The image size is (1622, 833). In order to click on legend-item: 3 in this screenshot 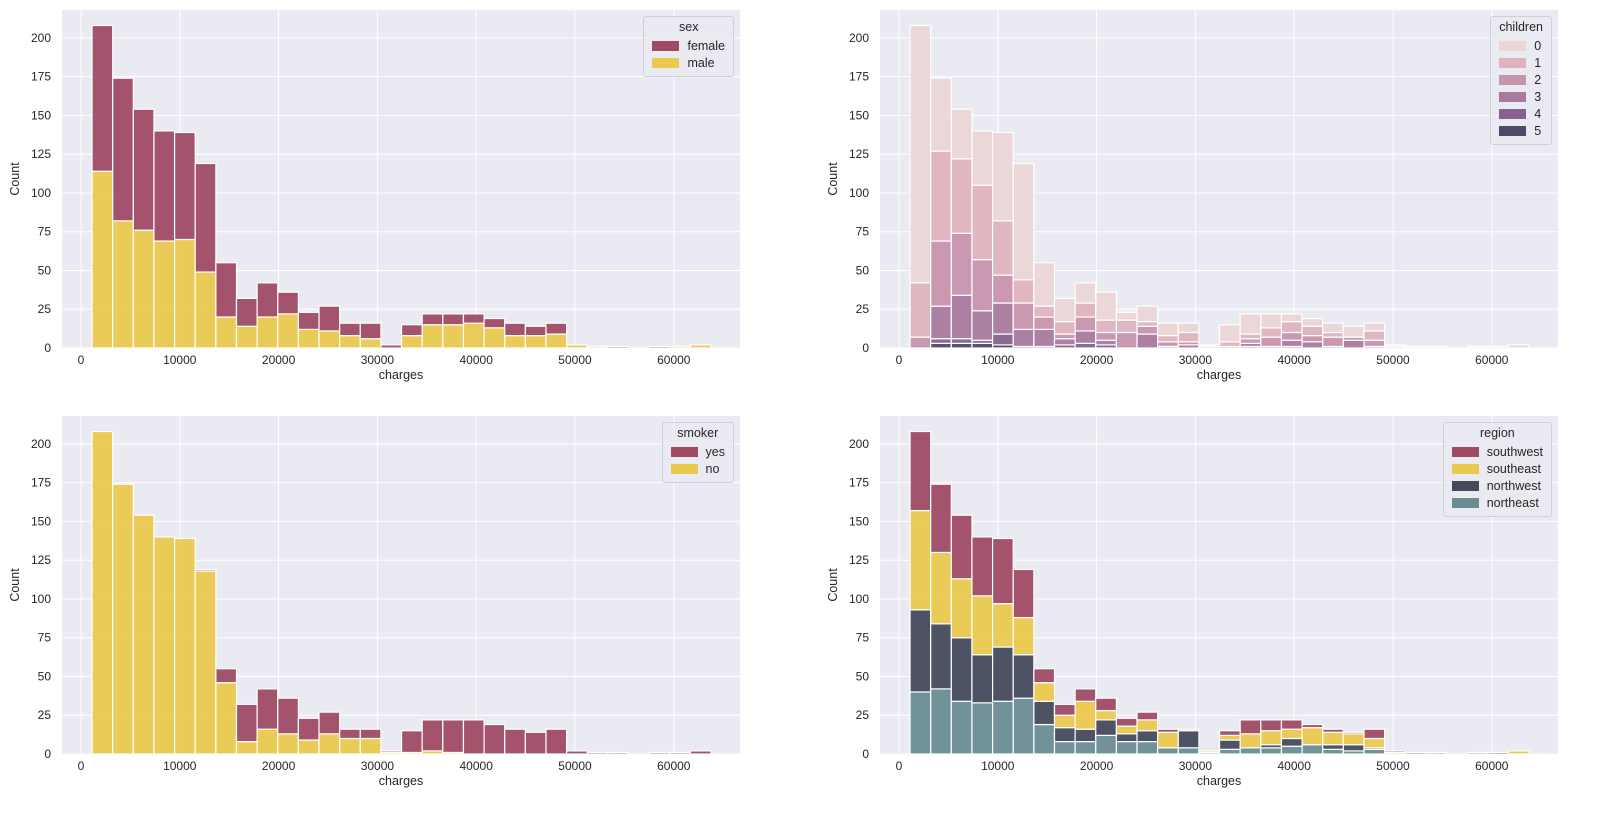, I will do `click(1521, 96)`.